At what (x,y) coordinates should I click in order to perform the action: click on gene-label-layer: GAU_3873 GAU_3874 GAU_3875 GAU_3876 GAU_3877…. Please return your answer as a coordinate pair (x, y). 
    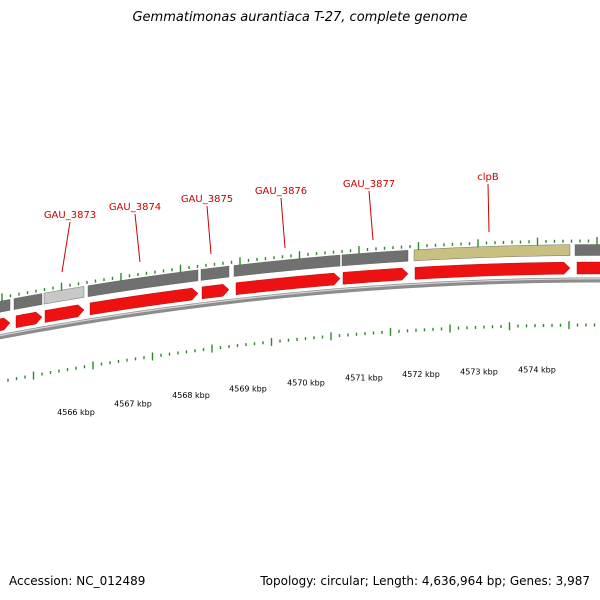
    Looking at the image, I should click on (271, 222).